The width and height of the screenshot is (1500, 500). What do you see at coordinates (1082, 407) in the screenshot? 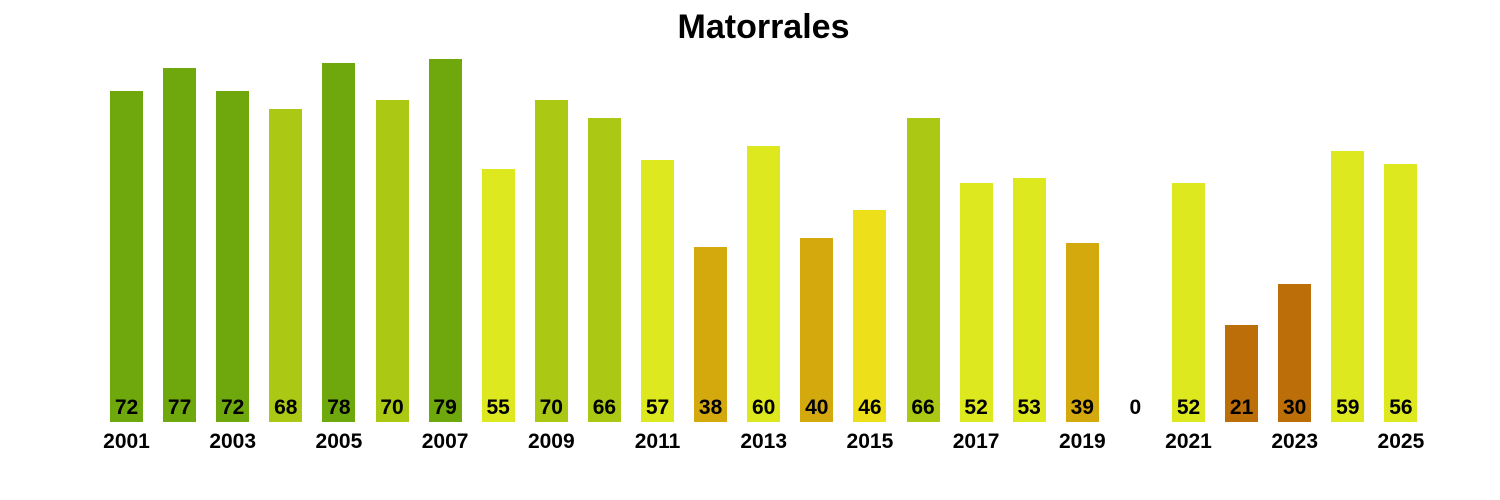
I see `bar-value-label-2019: 39` at bounding box center [1082, 407].